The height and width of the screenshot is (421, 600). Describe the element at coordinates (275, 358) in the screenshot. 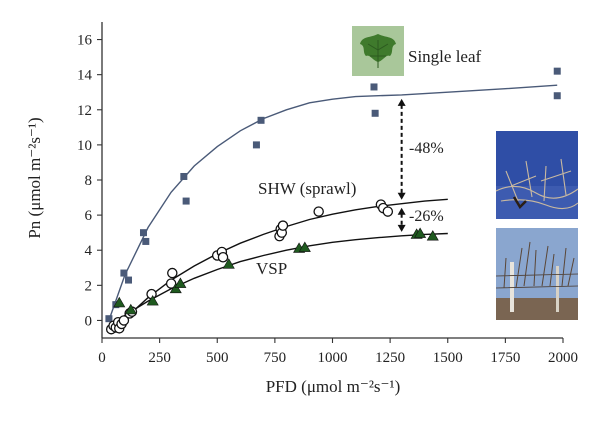

I see `x-tick-label: 750` at that location.